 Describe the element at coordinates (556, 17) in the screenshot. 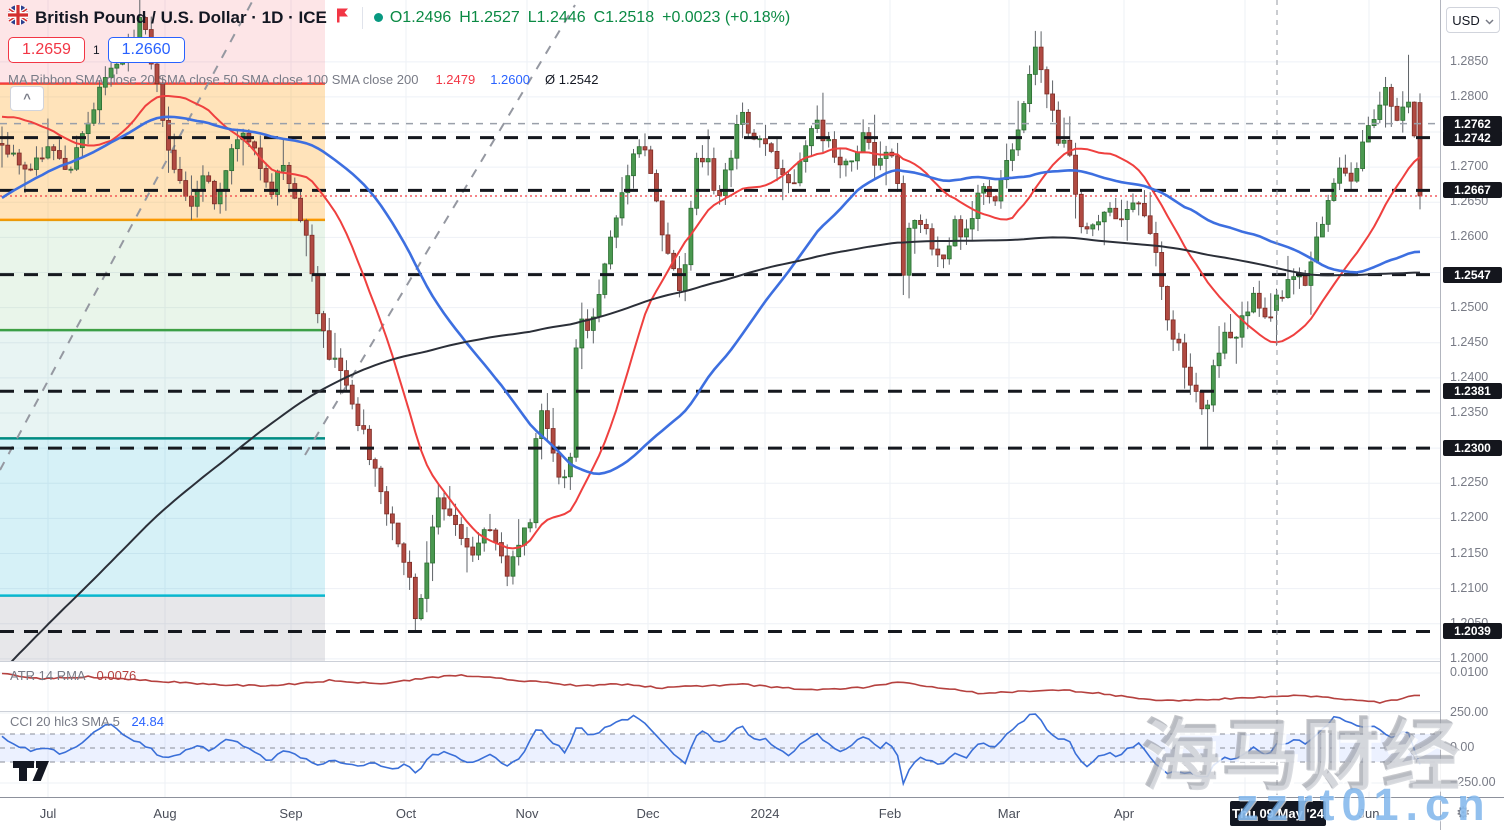

I see `low-value: L1.2446` at that location.